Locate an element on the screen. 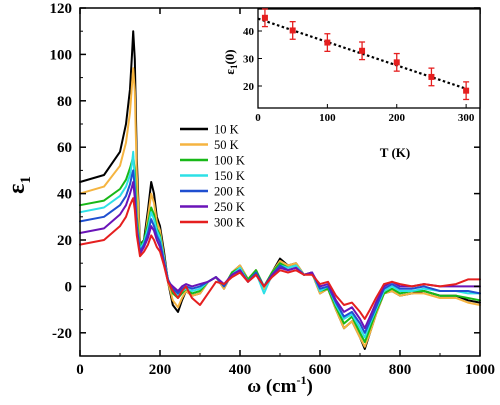  inset-plot: 0 100 200 300 20 30 40 is located at coordinates (362, 66).